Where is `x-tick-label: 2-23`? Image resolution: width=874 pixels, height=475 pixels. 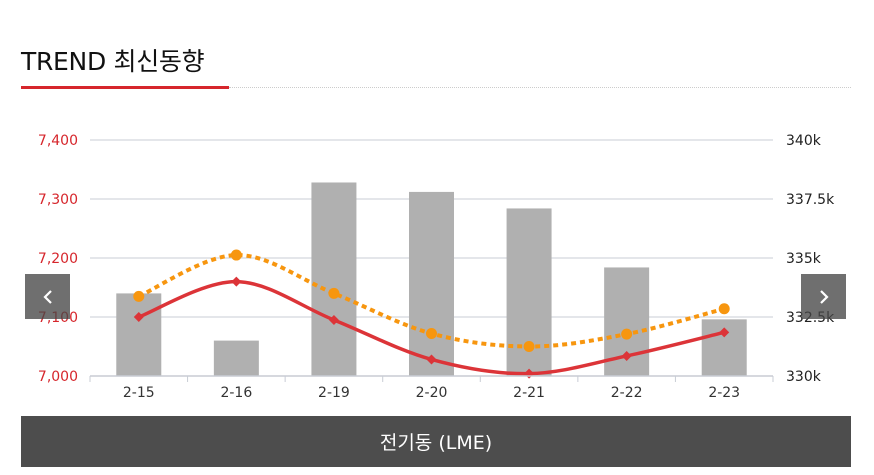
x-tick-label: 2-23 is located at coordinates (724, 393).